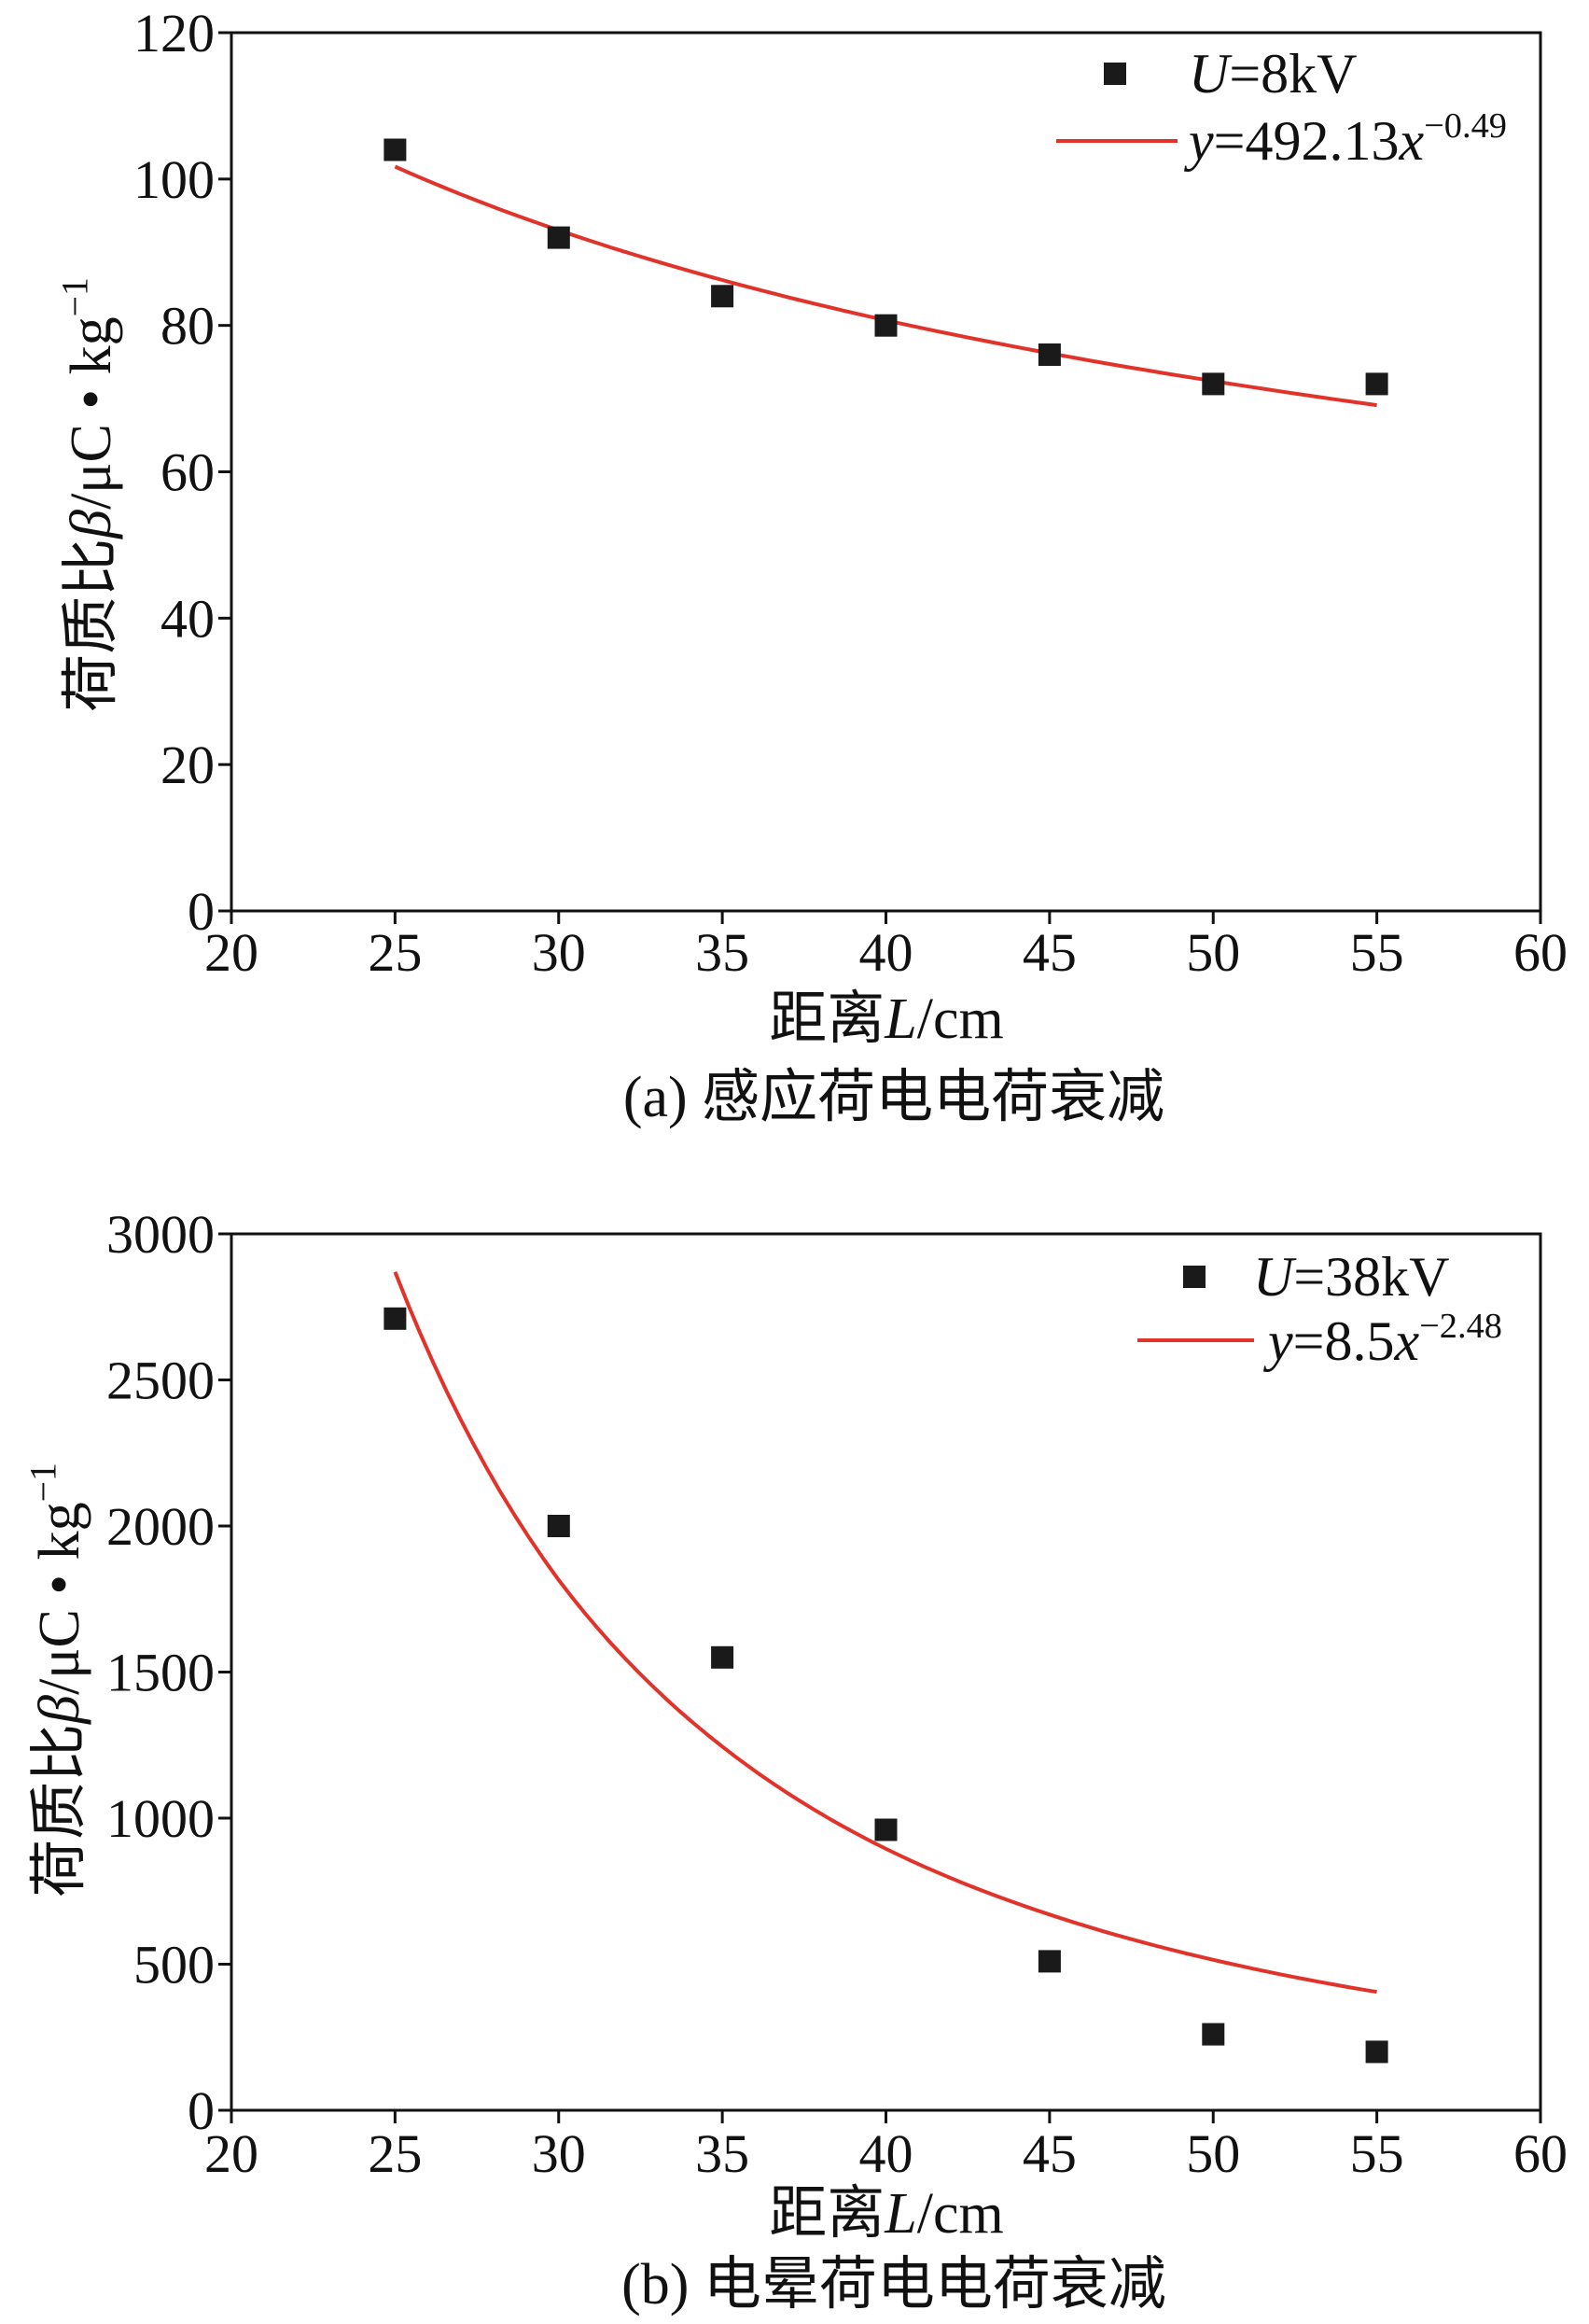  What do you see at coordinates (1371, 1277) in the screenshot?
I see `legend-label-points-part: =38kV` at bounding box center [1371, 1277].